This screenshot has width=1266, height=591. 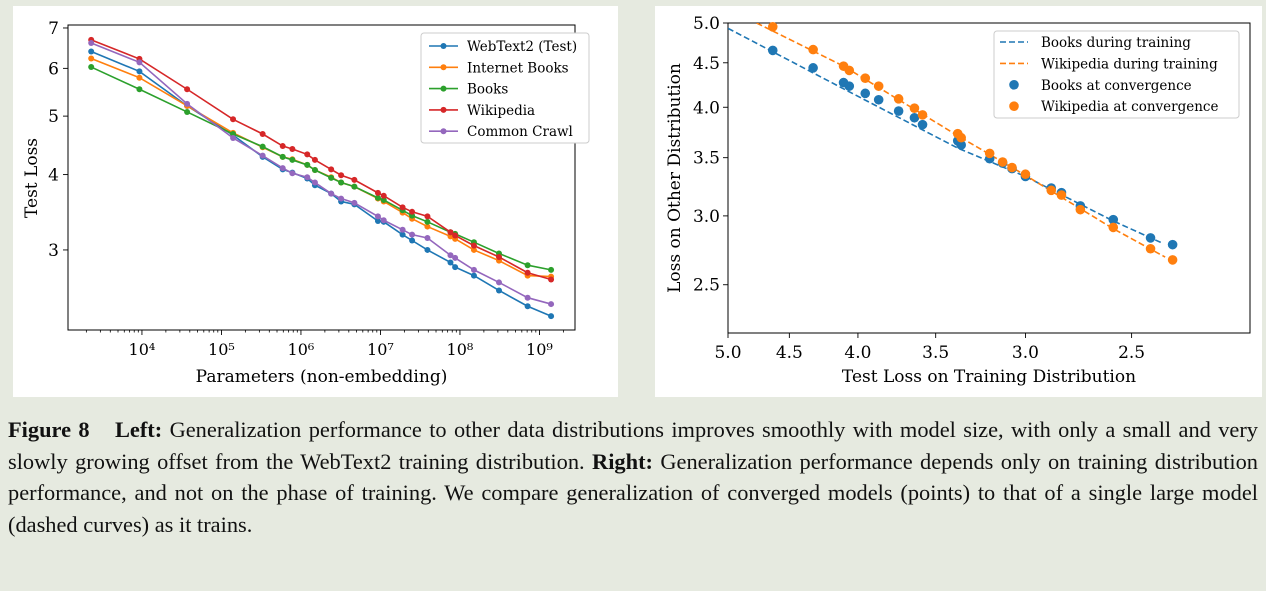 I want to click on legend-item: Internet Books, so click(x=499, y=68).